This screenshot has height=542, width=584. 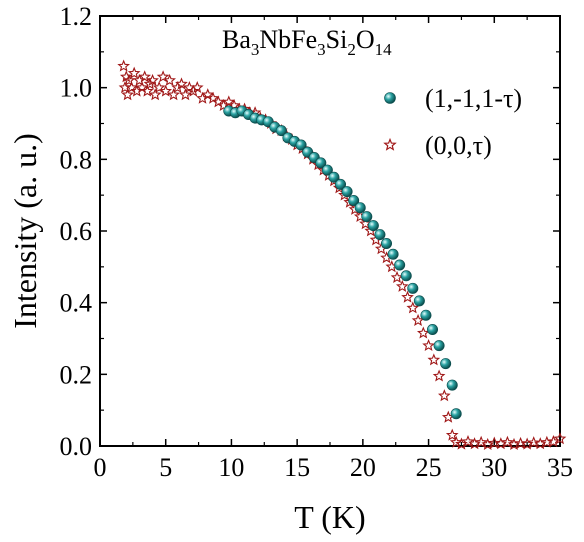 I want to click on legend-label: (1,-1,1-τ), so click(x=473, y=98).